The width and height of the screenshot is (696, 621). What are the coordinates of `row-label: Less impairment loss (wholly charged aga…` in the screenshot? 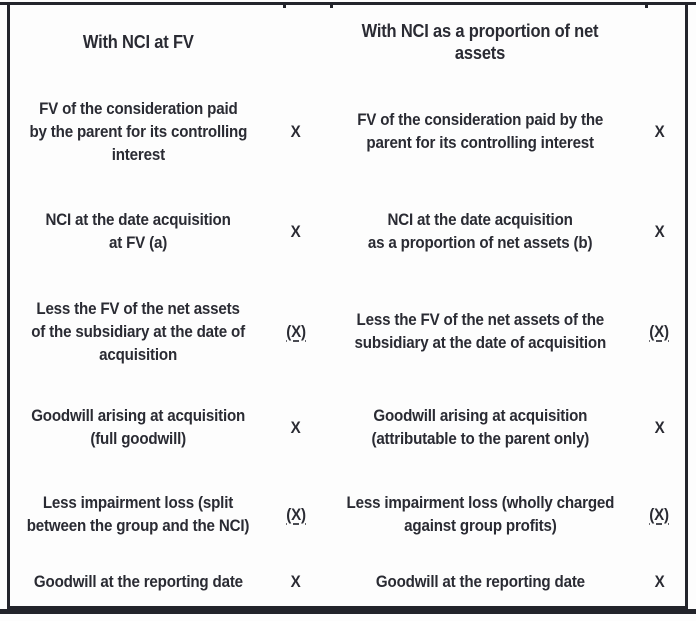 It's located at (480, 514).